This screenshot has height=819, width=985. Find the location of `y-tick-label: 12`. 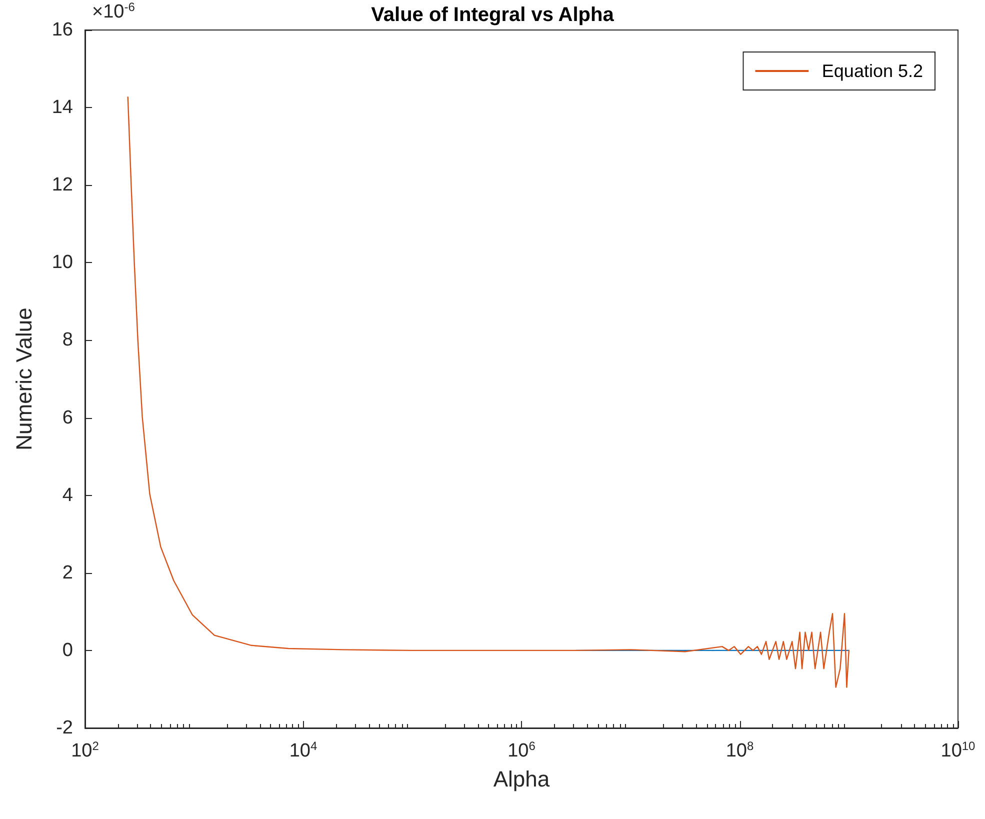

y-tick-label: 12 is located at coordinates (62, 185).